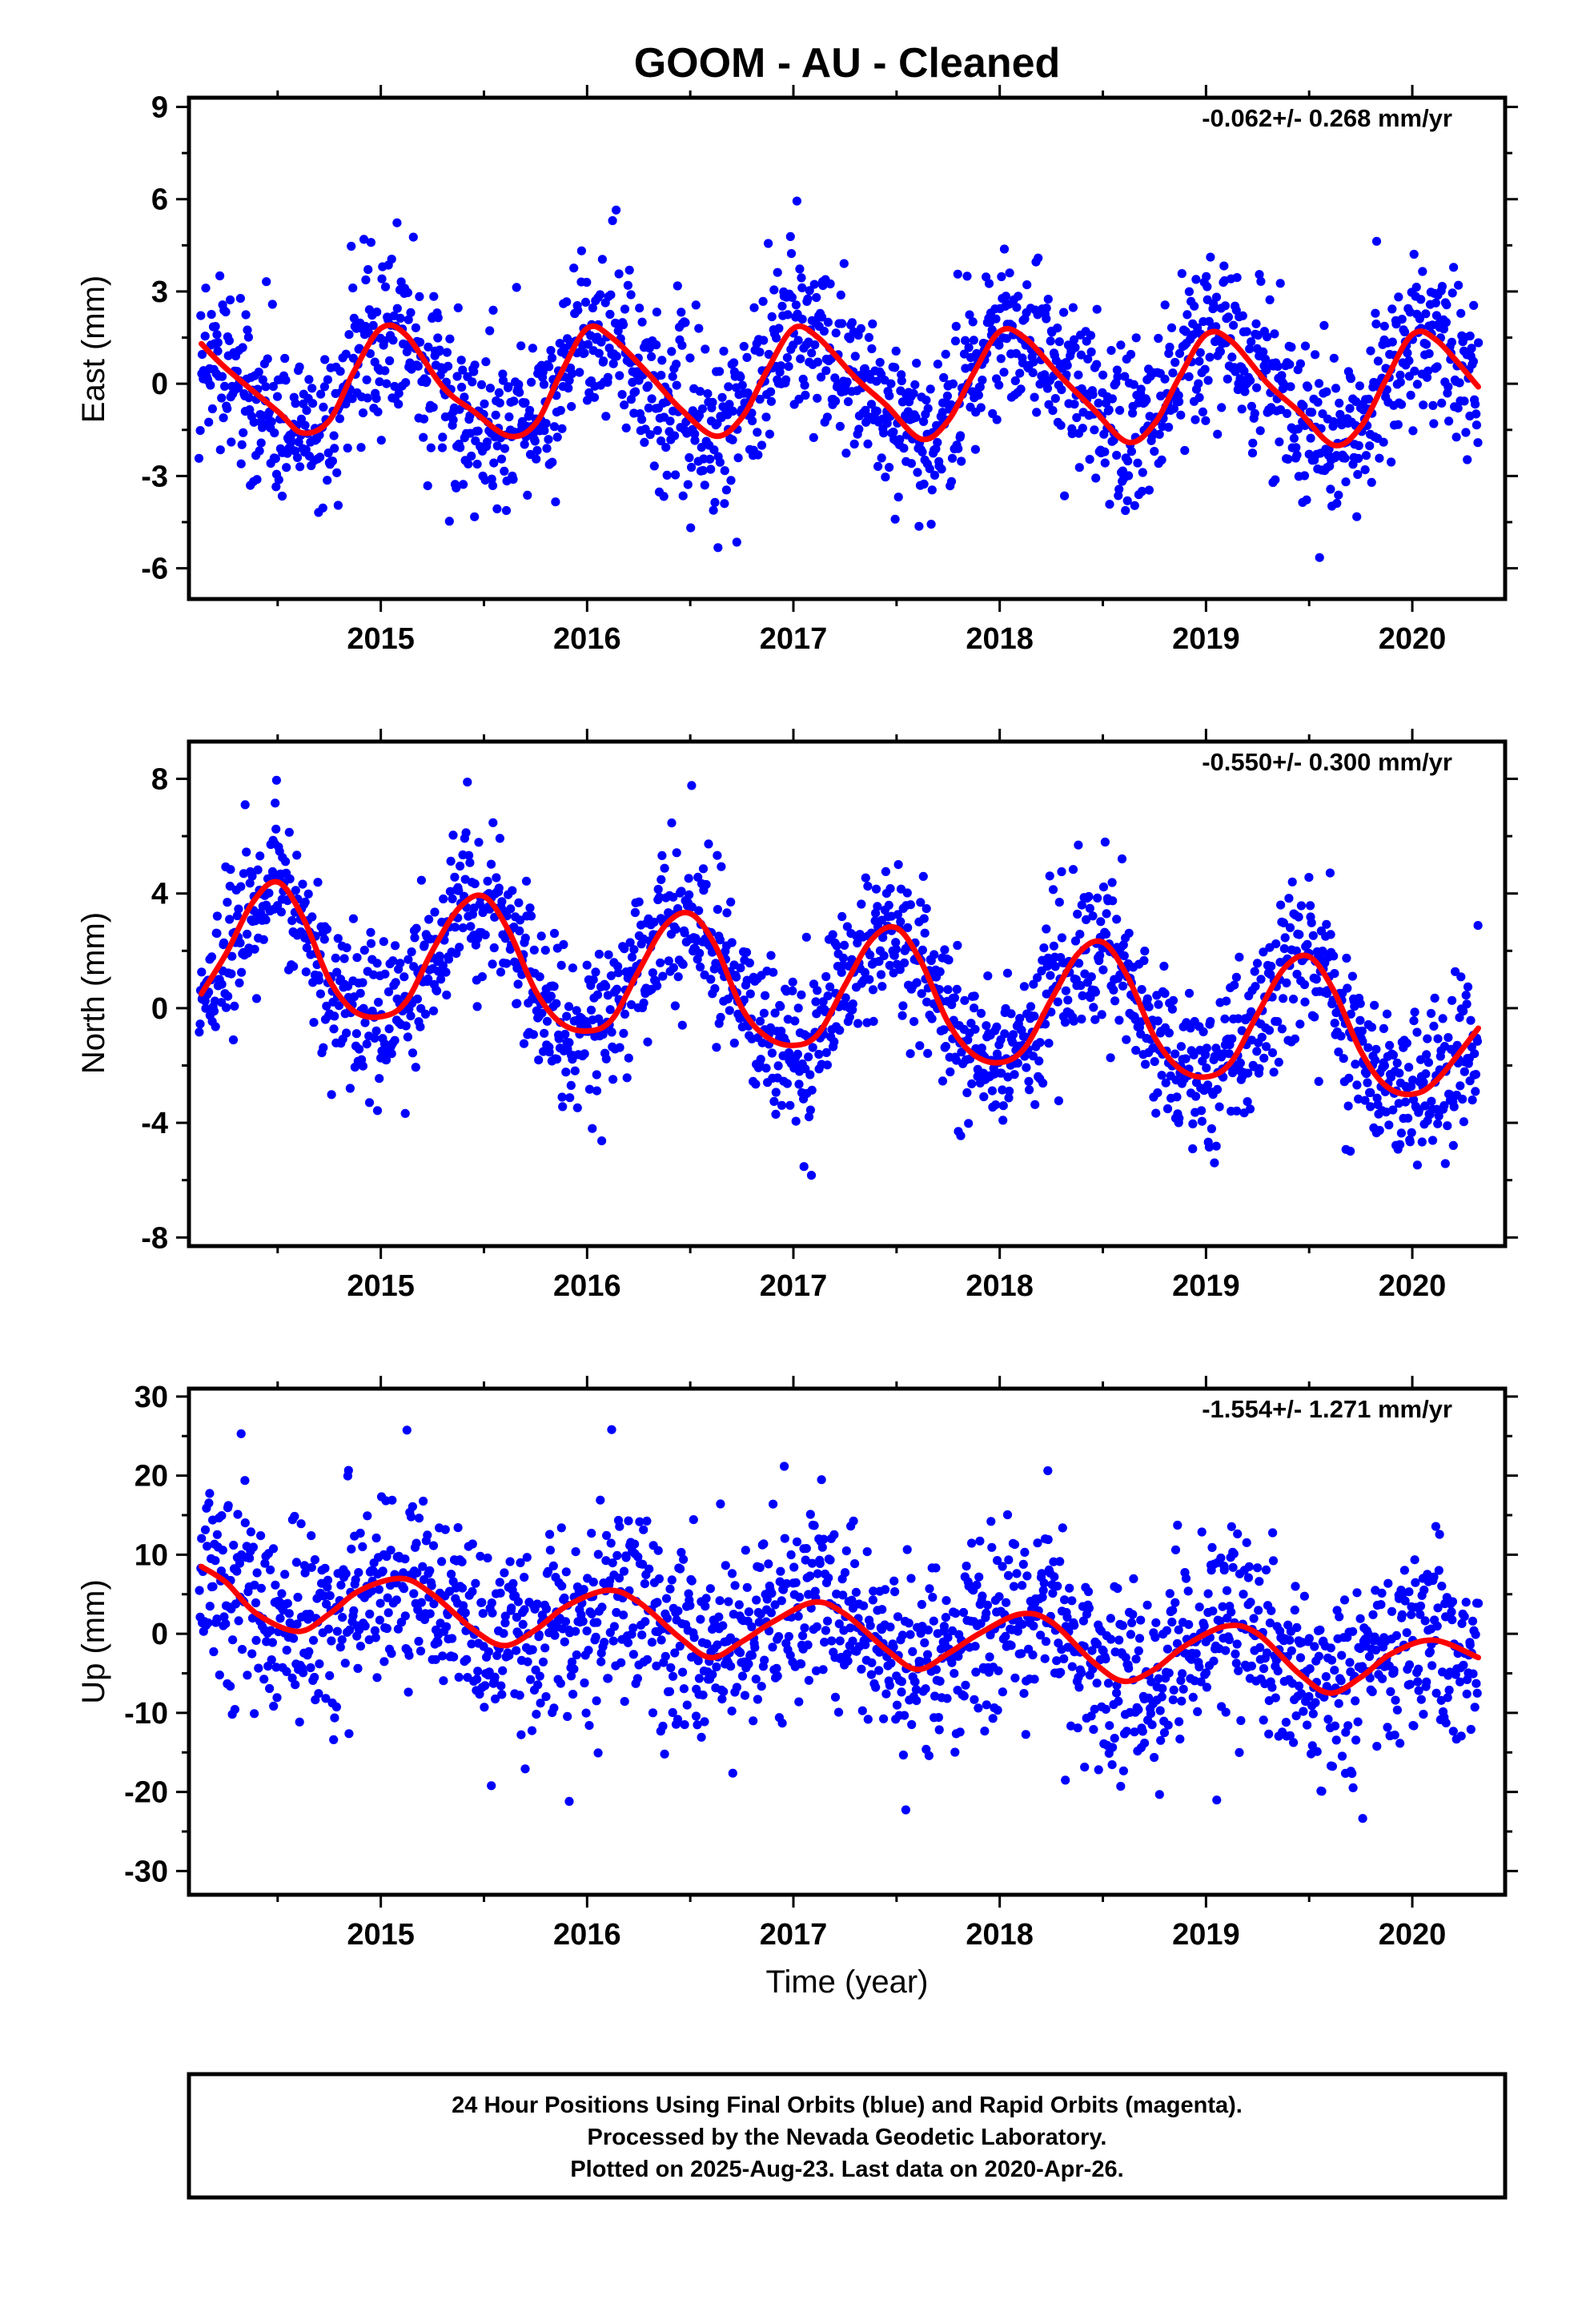 This screenshot has height=2324, width=1582. What do you see at coordinates (839, 379) in the screenshot?
I see `east-points` at bounding box center [839, 379].